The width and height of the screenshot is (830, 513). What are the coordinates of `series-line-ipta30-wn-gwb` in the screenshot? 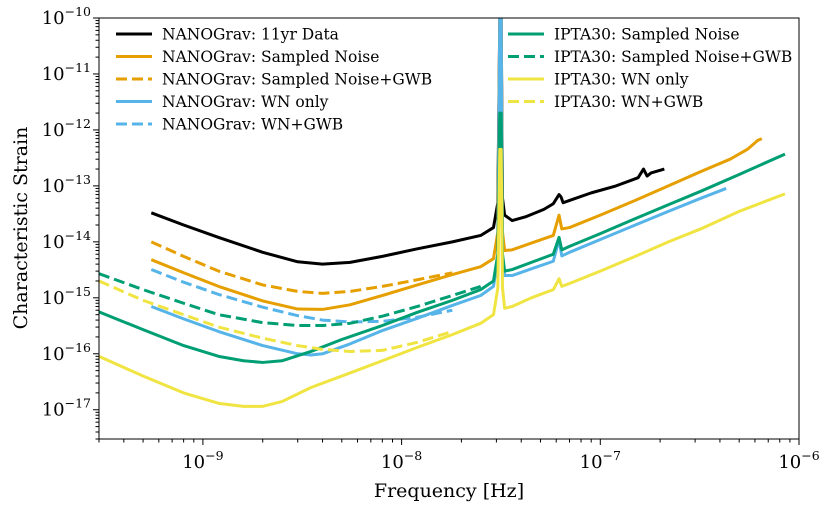 It's located at (276, 316).